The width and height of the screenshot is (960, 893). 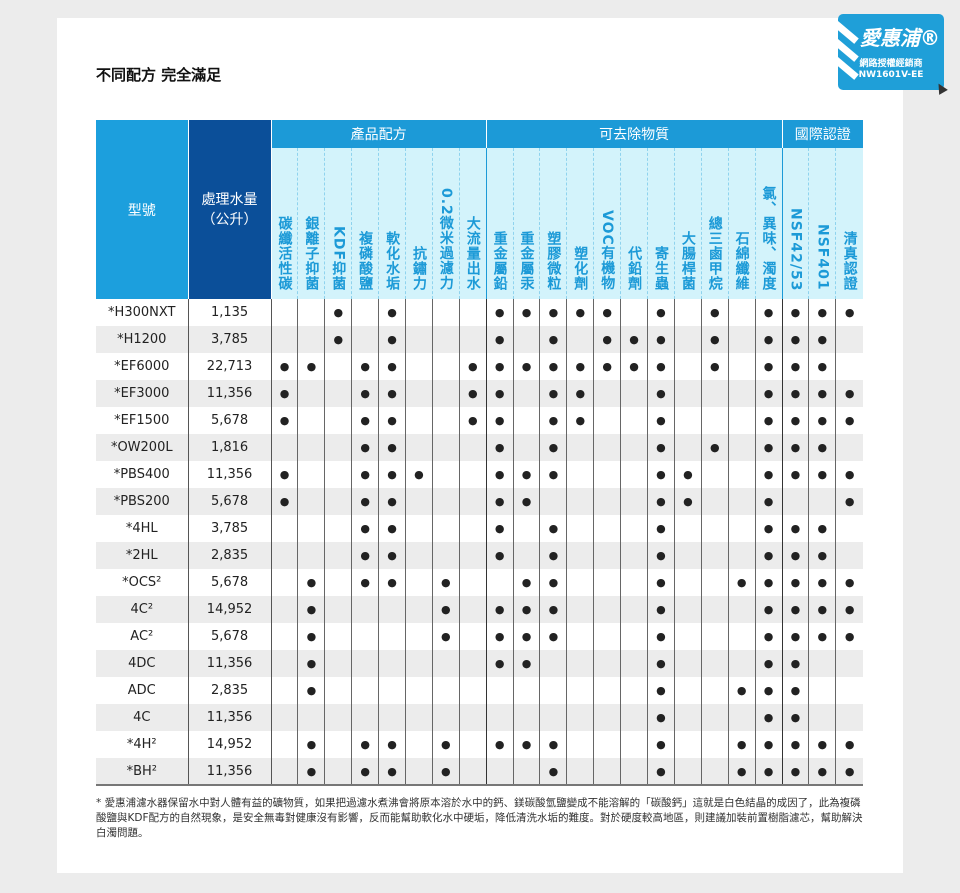 I want to click on column-header-label: 0.2微米過濾力, so click(x=445, y=239).